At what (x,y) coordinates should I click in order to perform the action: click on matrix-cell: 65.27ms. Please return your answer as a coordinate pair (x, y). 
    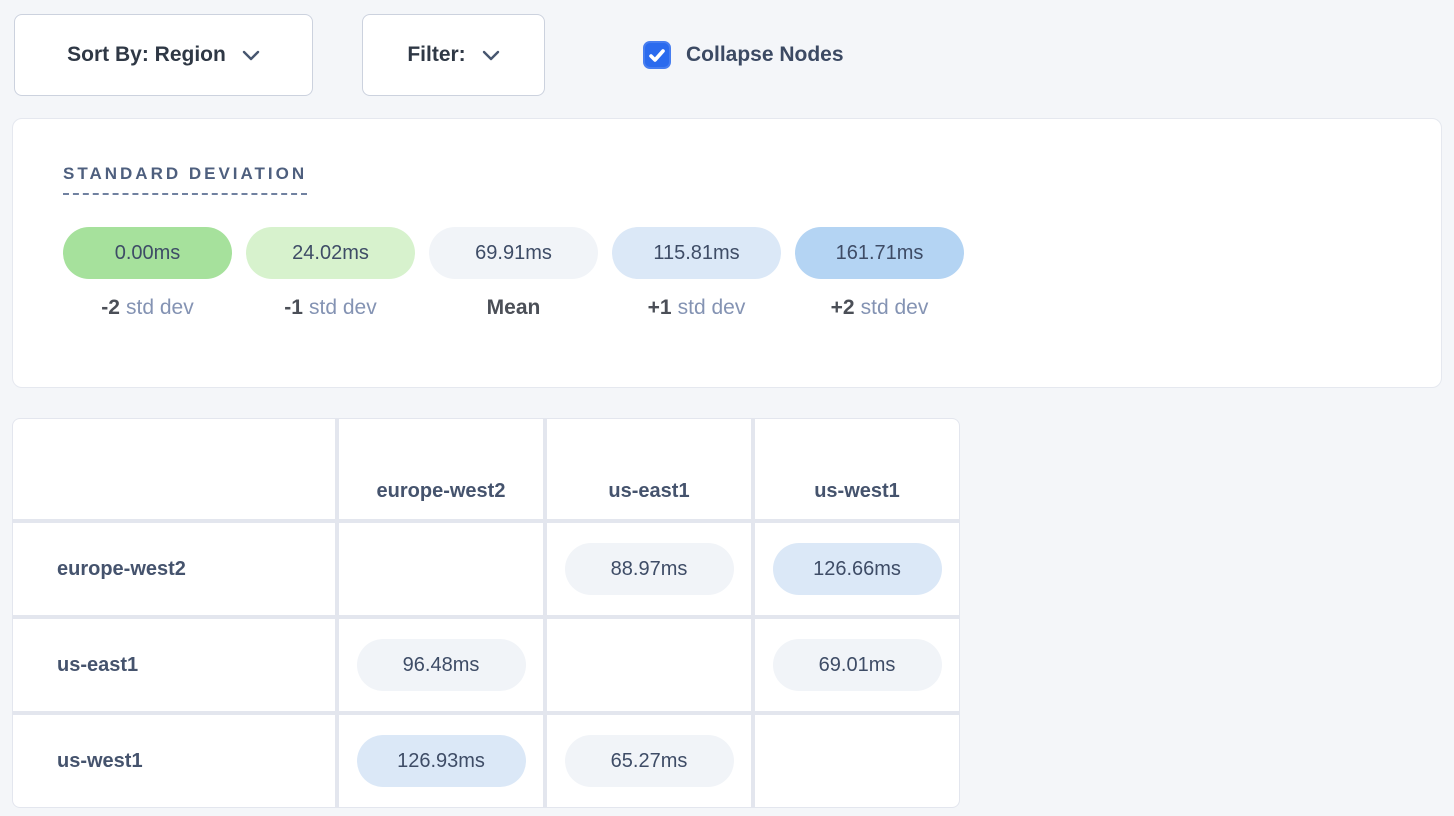
    Looking at the image, I should click on (649, 761).